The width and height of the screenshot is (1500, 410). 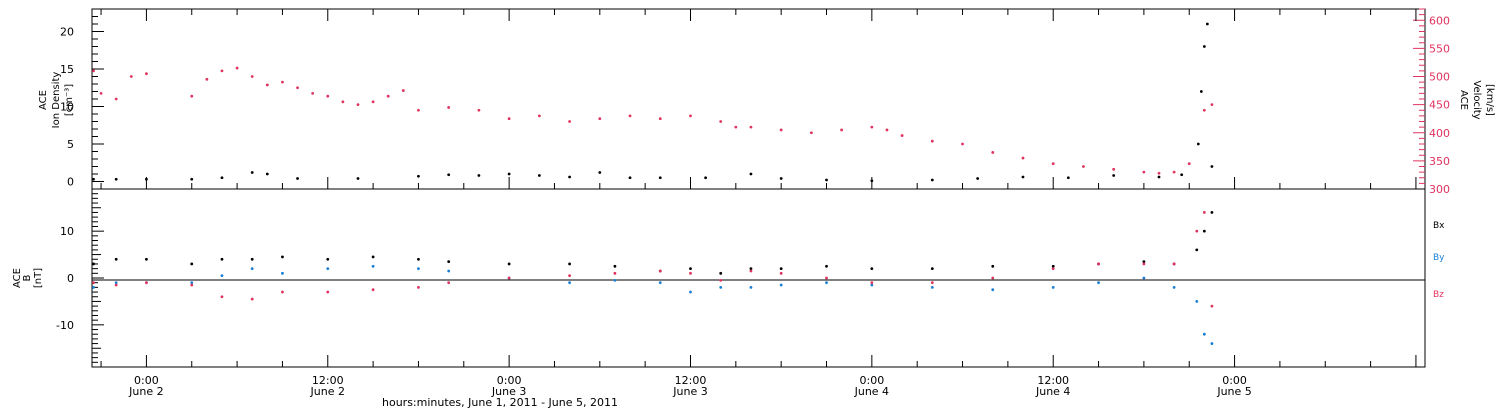 I want to click on time-tick-label: 12:00, so click(x=328, y=380).